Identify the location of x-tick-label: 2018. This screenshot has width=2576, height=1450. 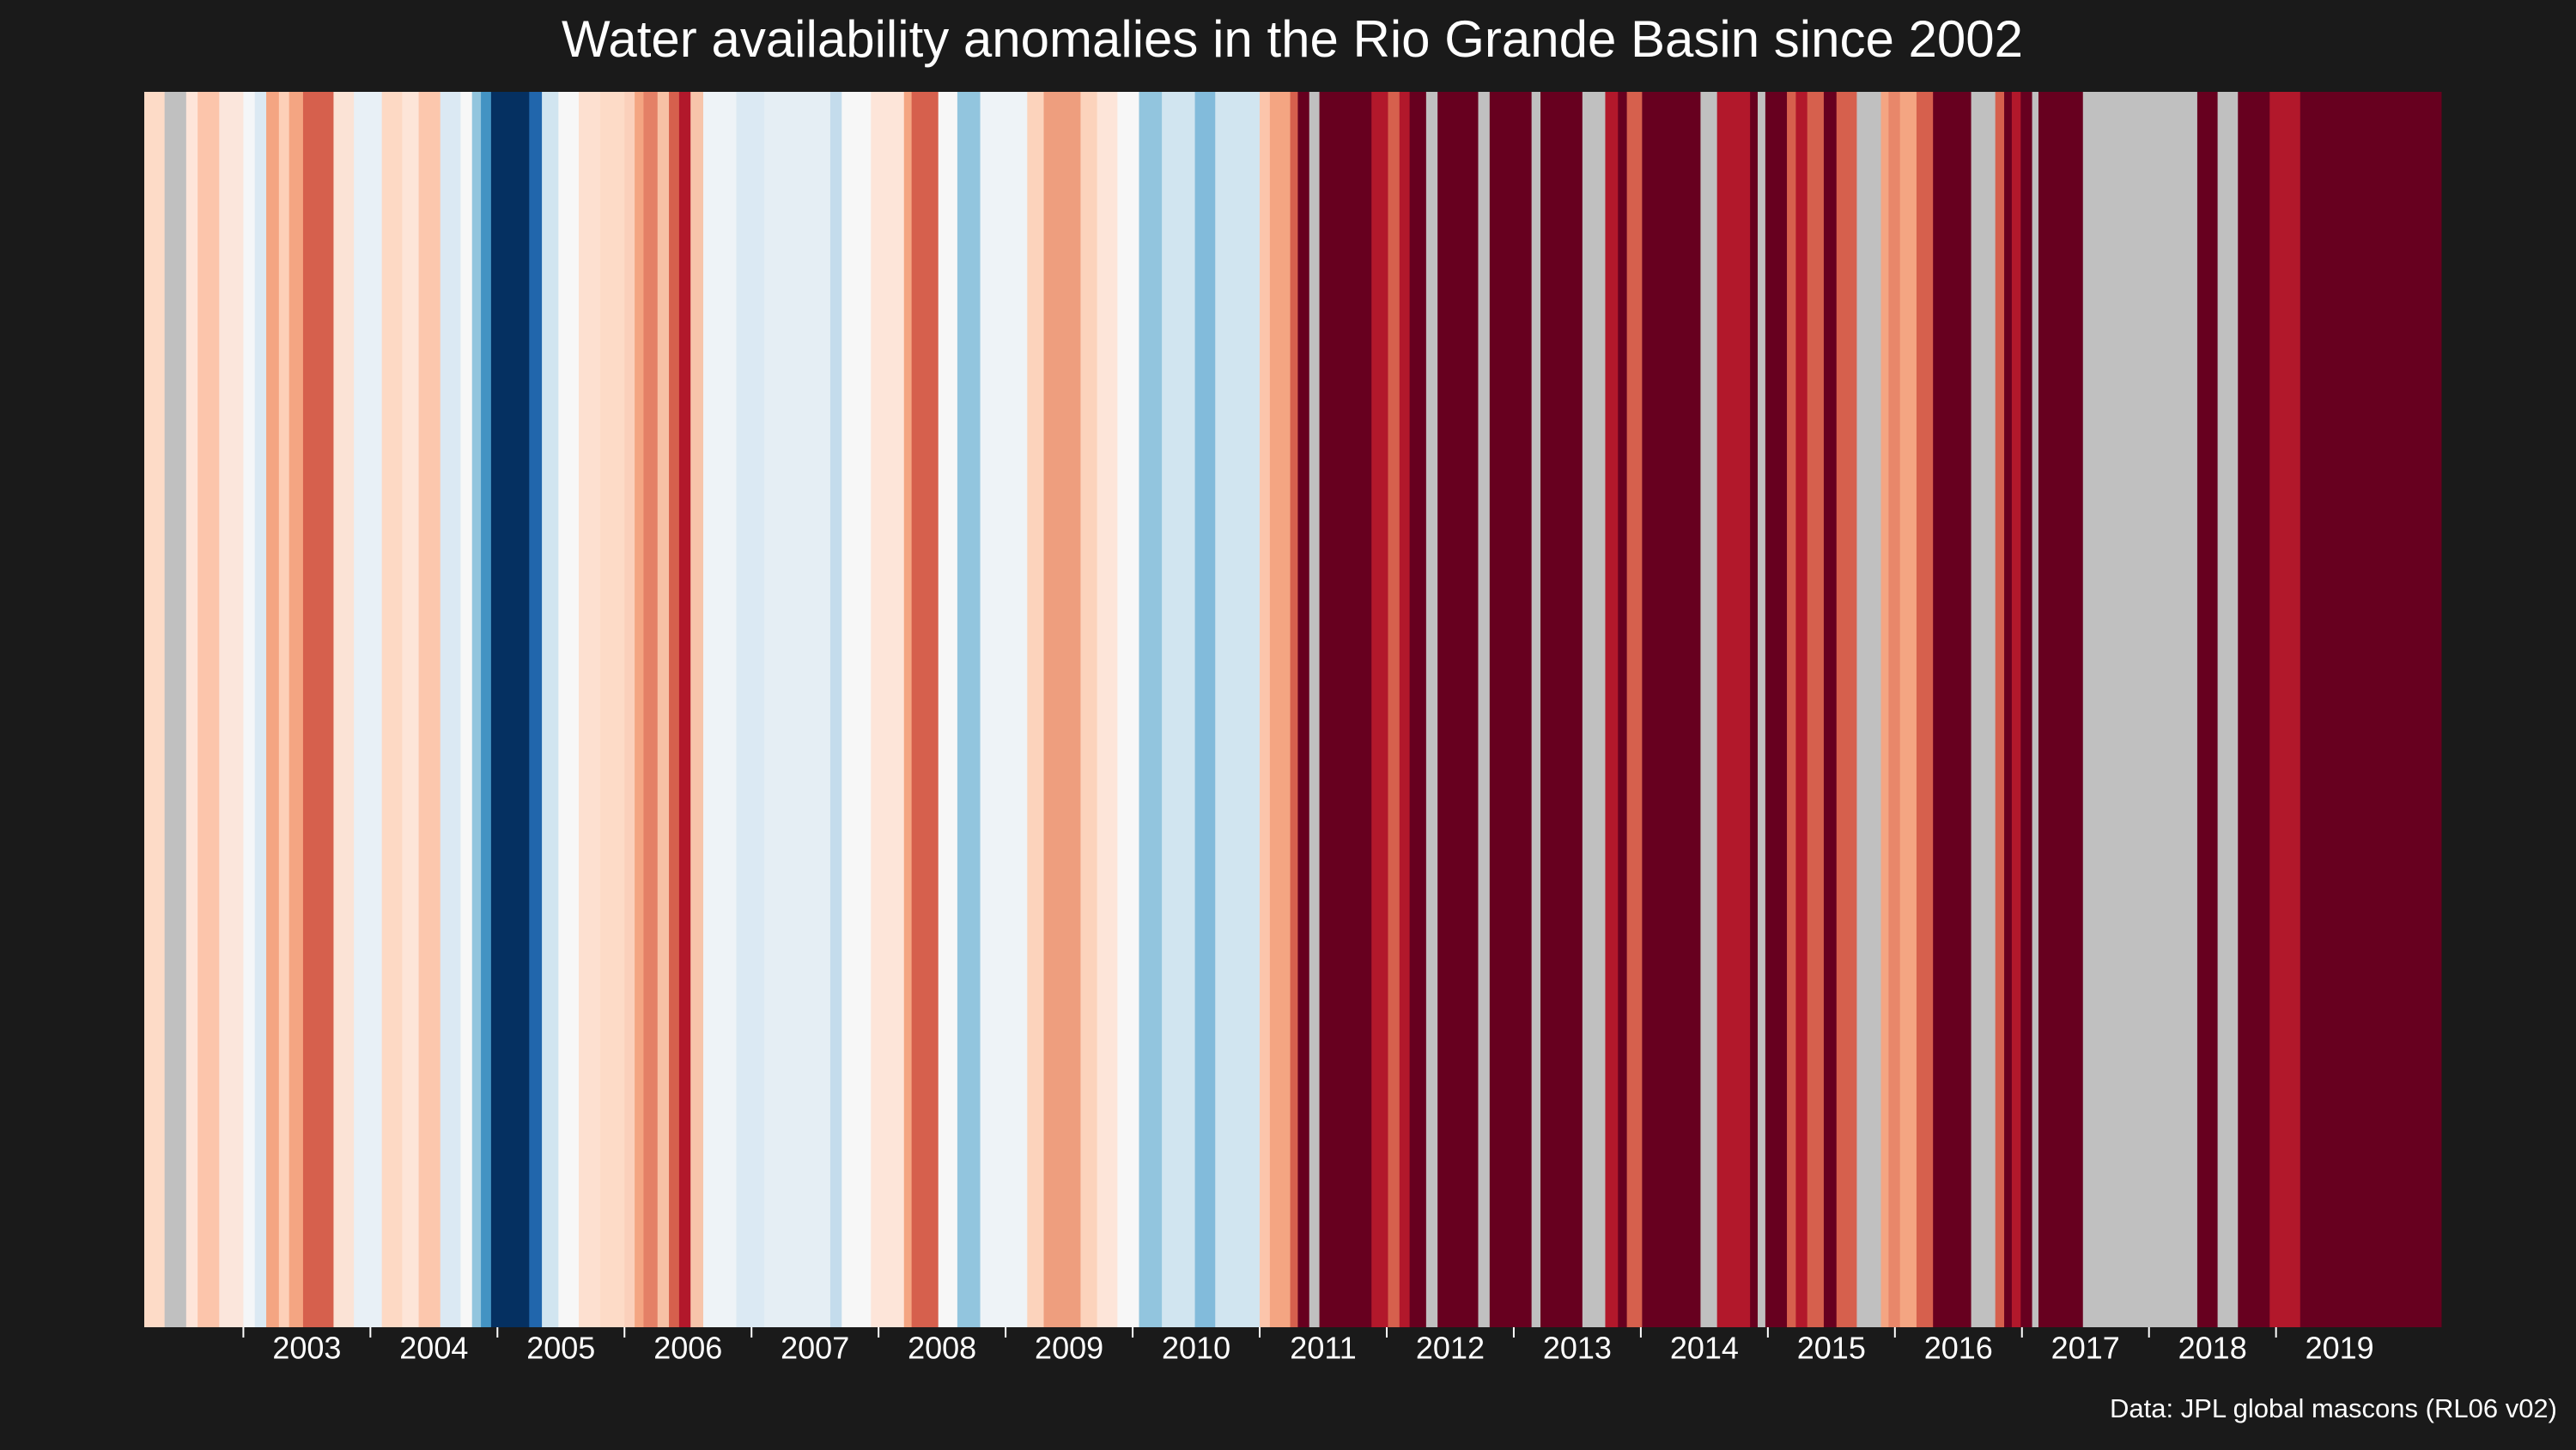
(2212, 1349).